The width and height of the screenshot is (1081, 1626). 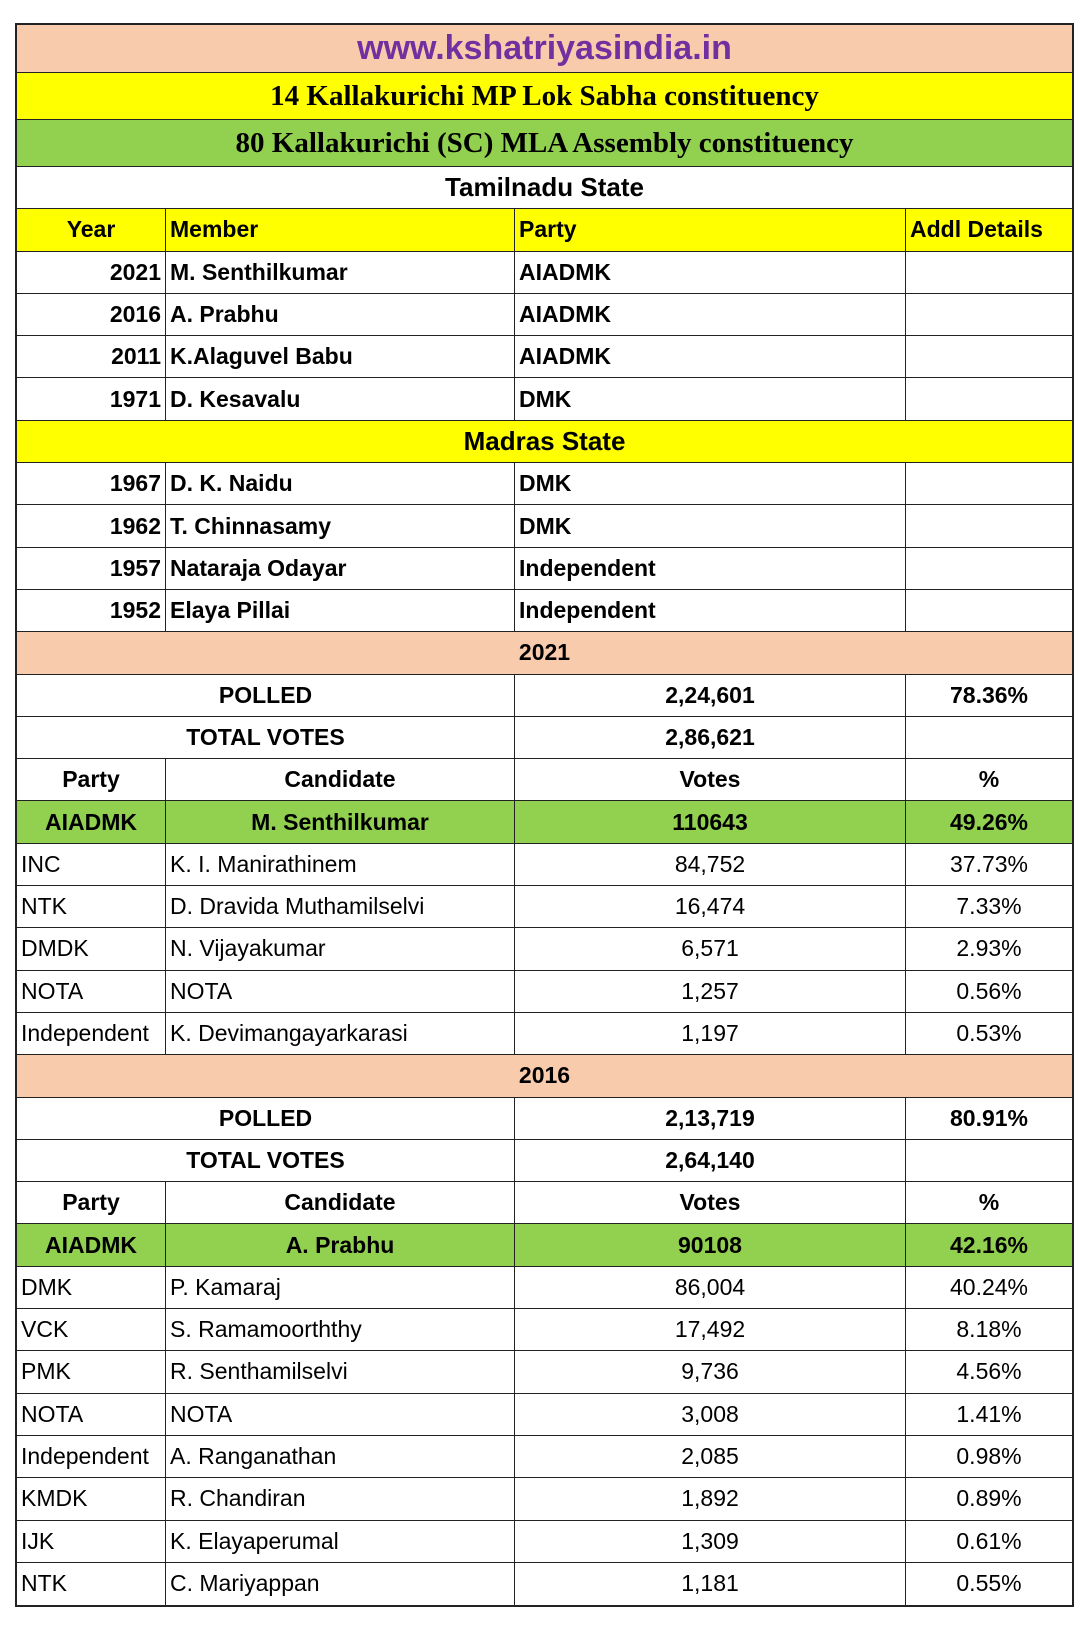 What do you see at coordinates (340, 864) in the screenshot?
I see `candidate-name: K. I. Manirathinem` at bounding box center [340, 864].